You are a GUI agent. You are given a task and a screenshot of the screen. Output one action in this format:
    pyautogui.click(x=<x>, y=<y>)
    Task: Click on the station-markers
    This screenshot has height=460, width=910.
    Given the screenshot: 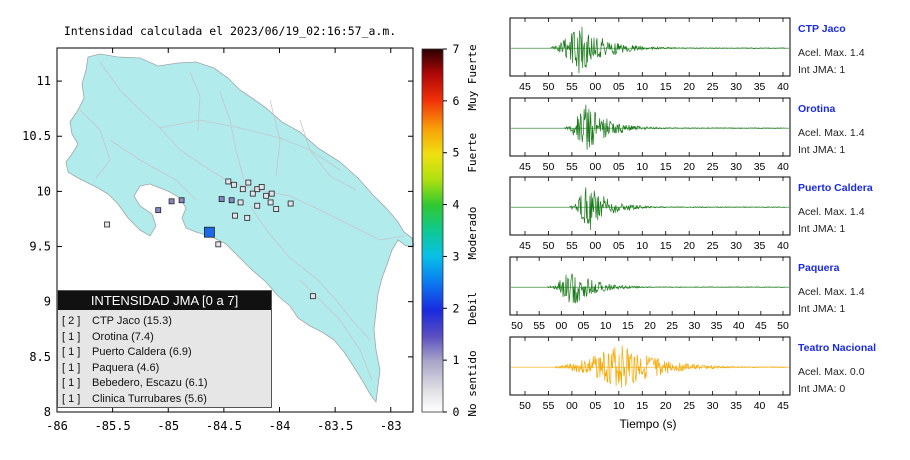 What is the action you would take?
    pyautogui.click(x=210, y=239)
    